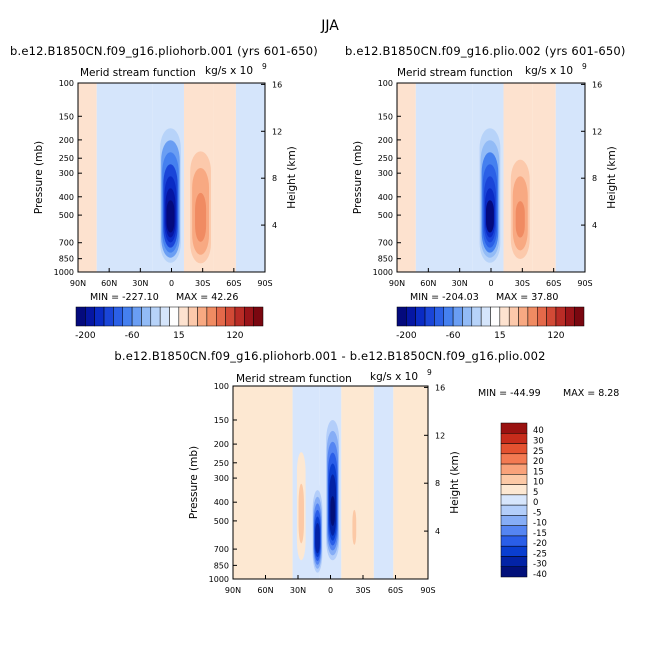 Image resolution: width=661 pixels, height=661 pixels. What do you see at coordinates (330, 590) in the screenshot?
I see `x-tick-label: 0` at bounding box center [330, 590].